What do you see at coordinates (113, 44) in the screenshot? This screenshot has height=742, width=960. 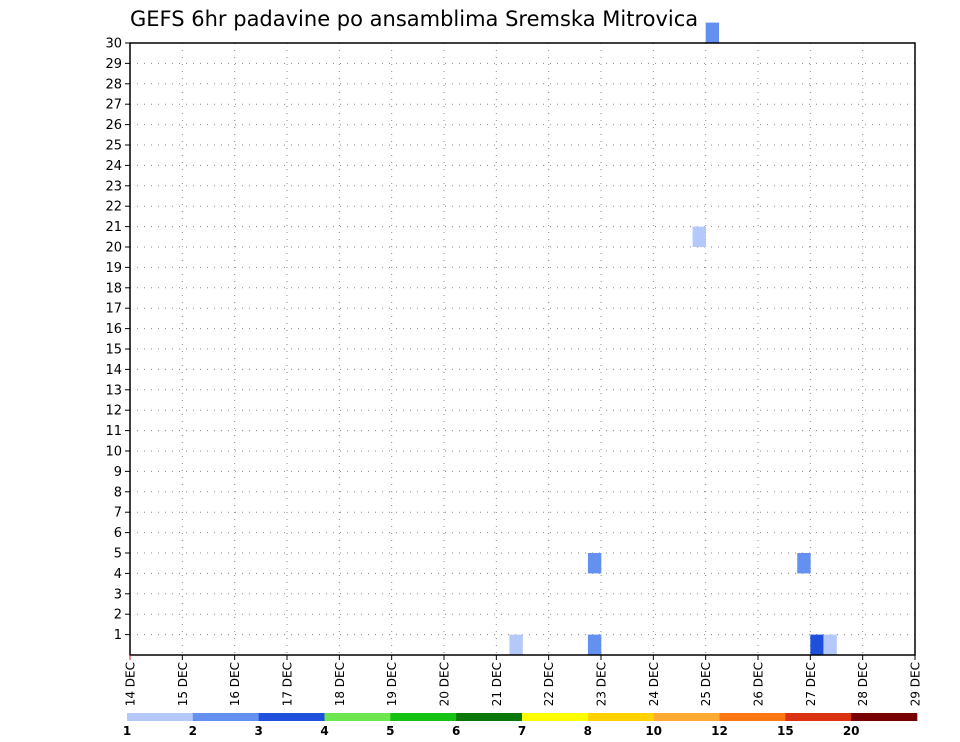 I see `y-tick-label: 30` at bounding box center [113, 44].